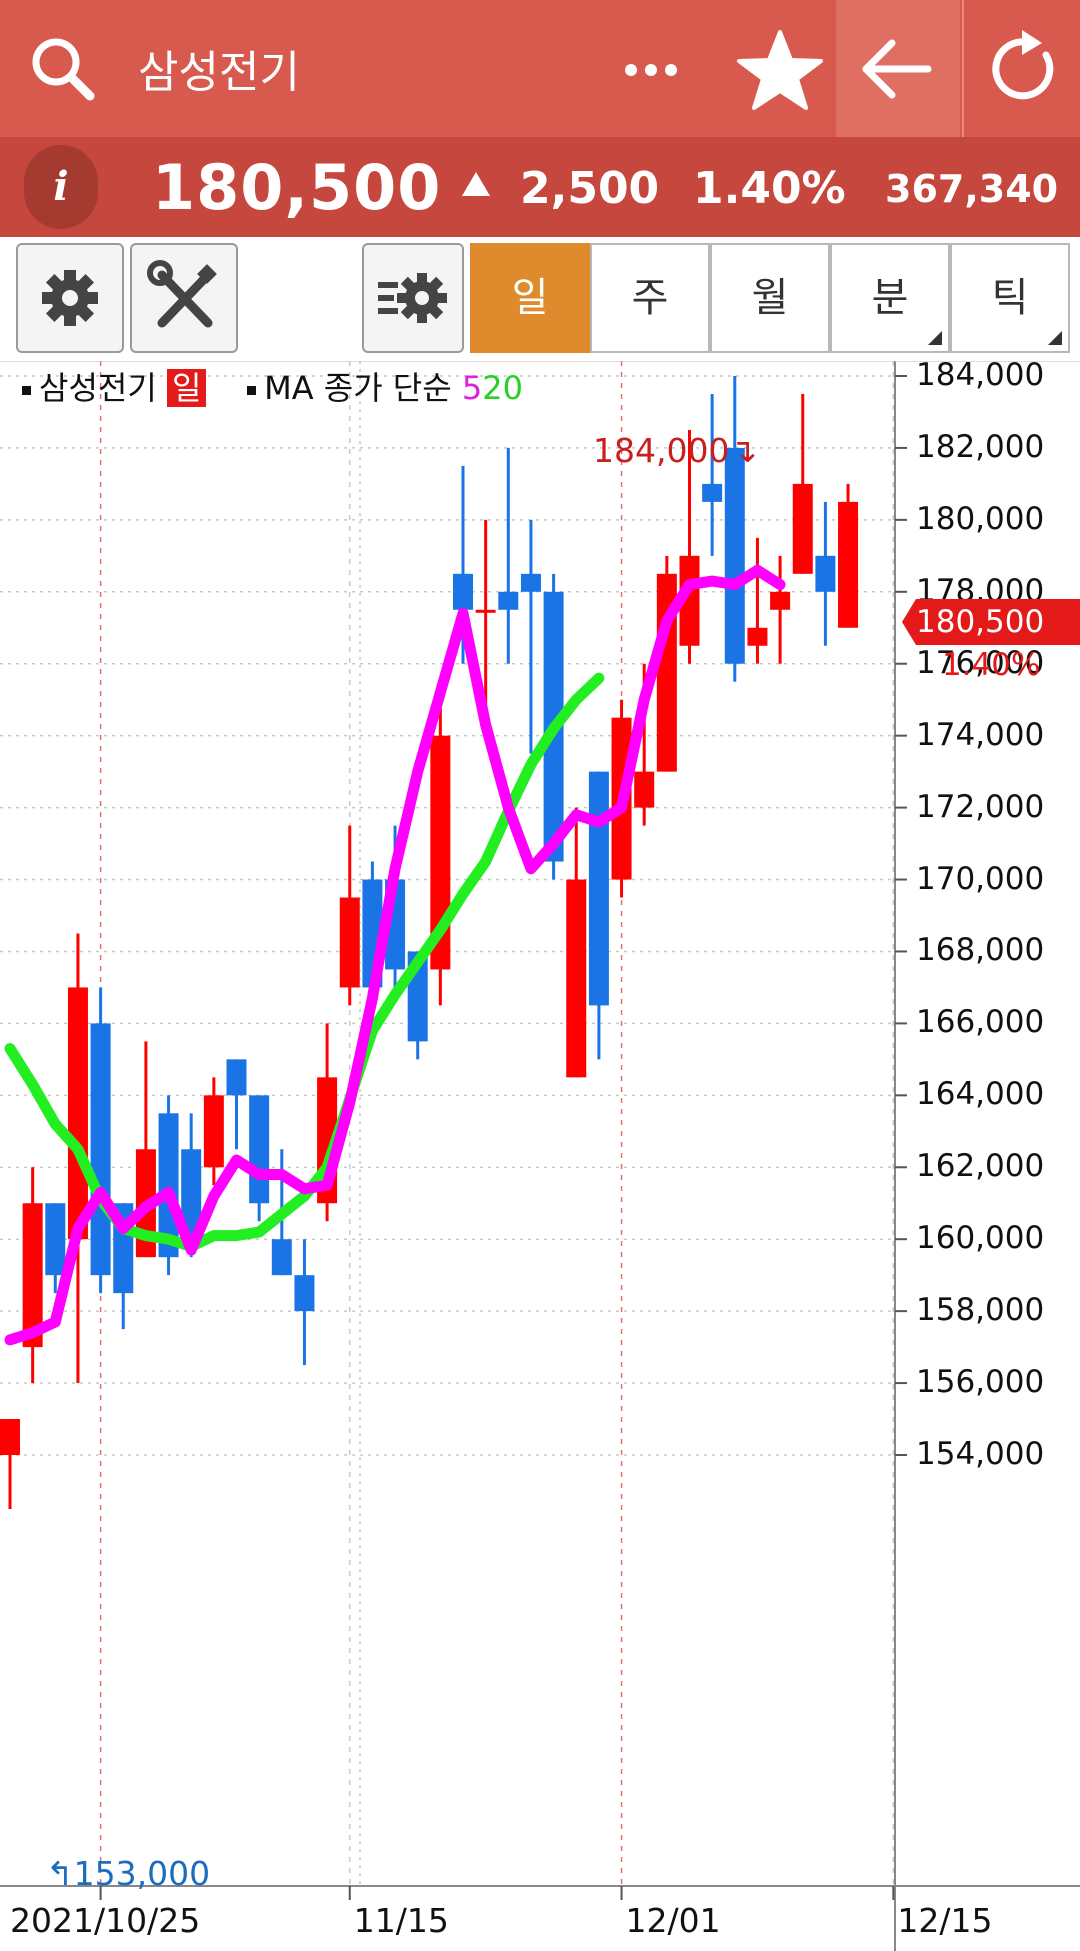 The width and height of the screenshot is (1080, 1951). What do you see at coordinates (898, 68) in the screenshot?
I see `back-arrow-icon` at bounding box center [898, 68].